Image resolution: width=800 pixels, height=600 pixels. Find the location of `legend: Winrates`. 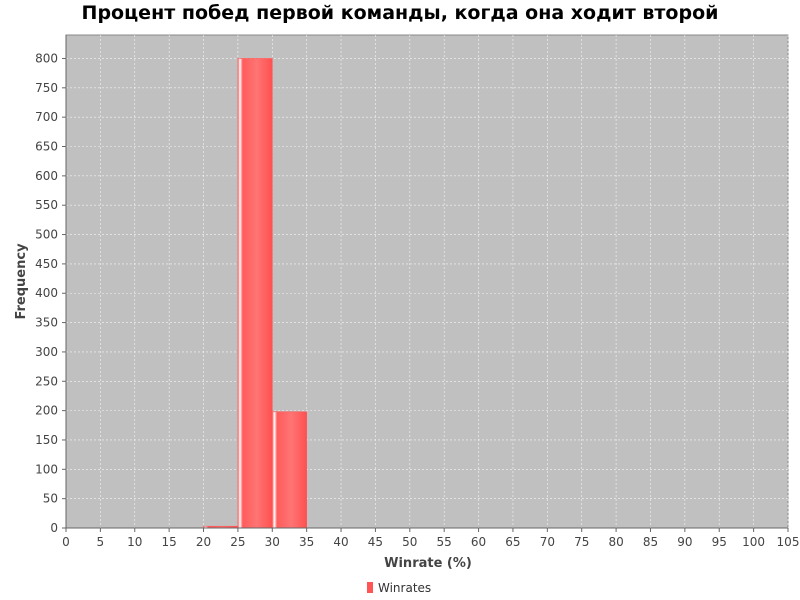

legend: Winrates is located at coordinates (399, 588).